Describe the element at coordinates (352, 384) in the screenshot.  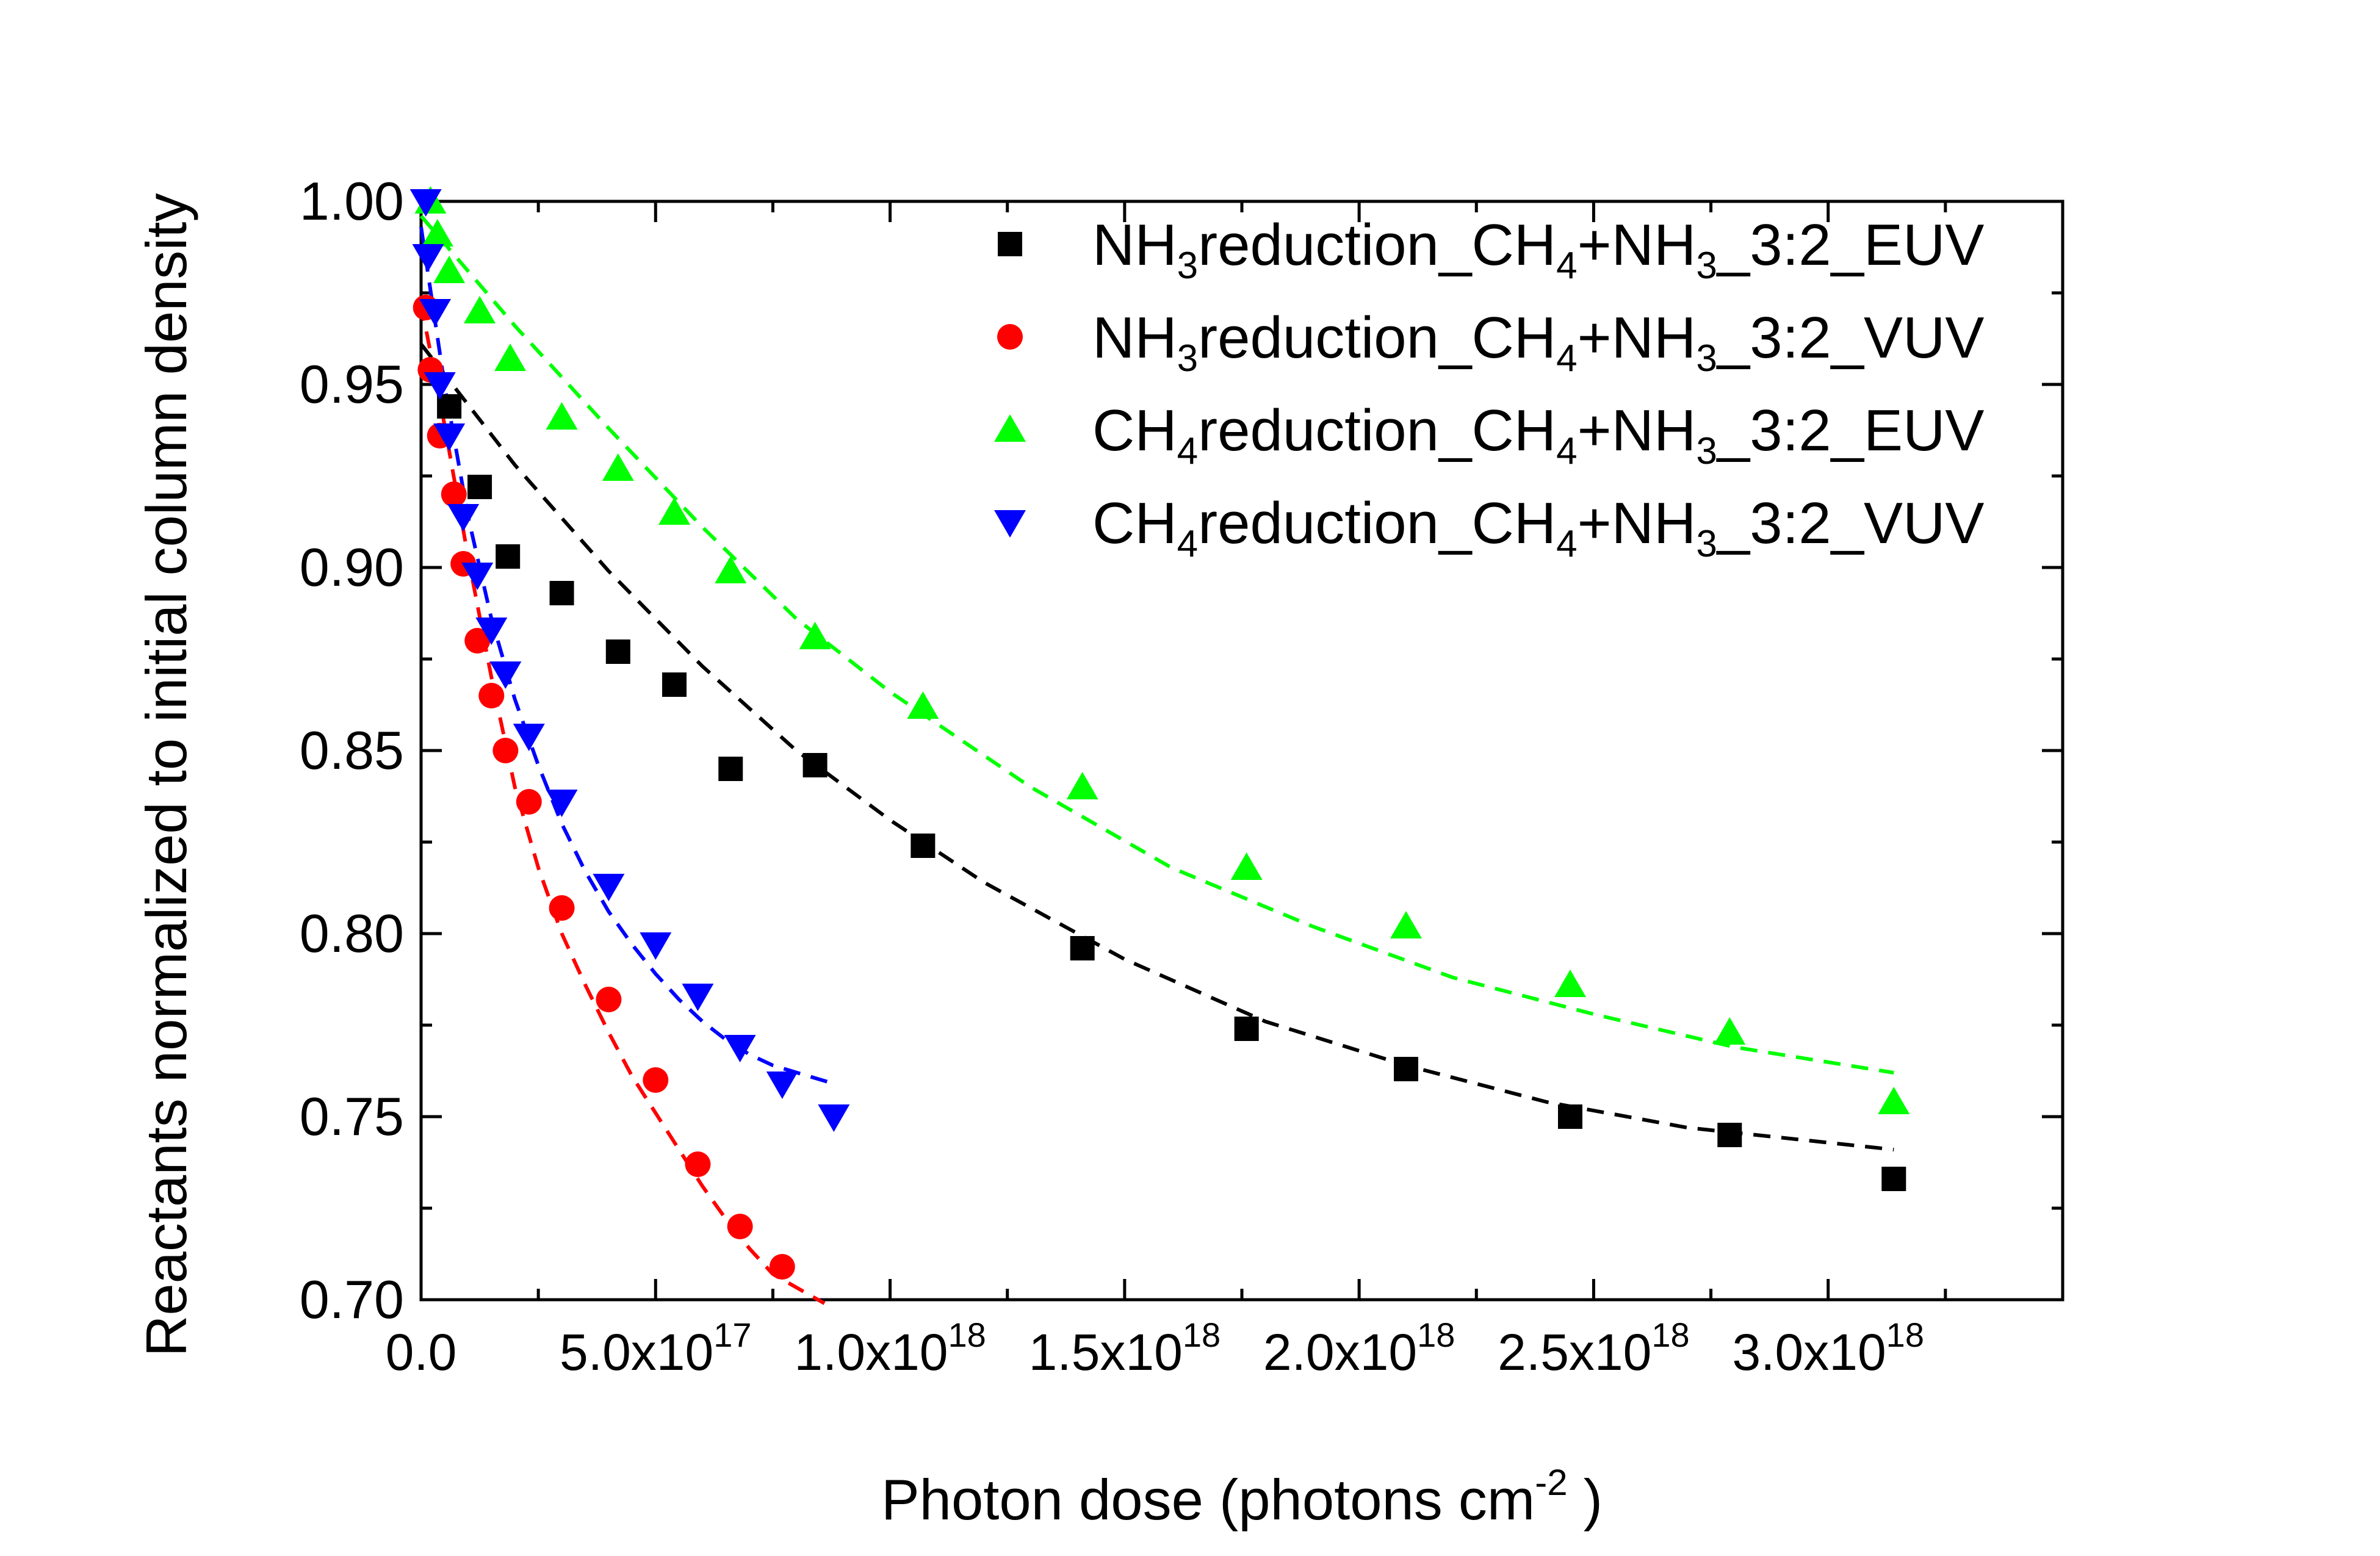
I see `y-tick-label: 0.95` at that location.